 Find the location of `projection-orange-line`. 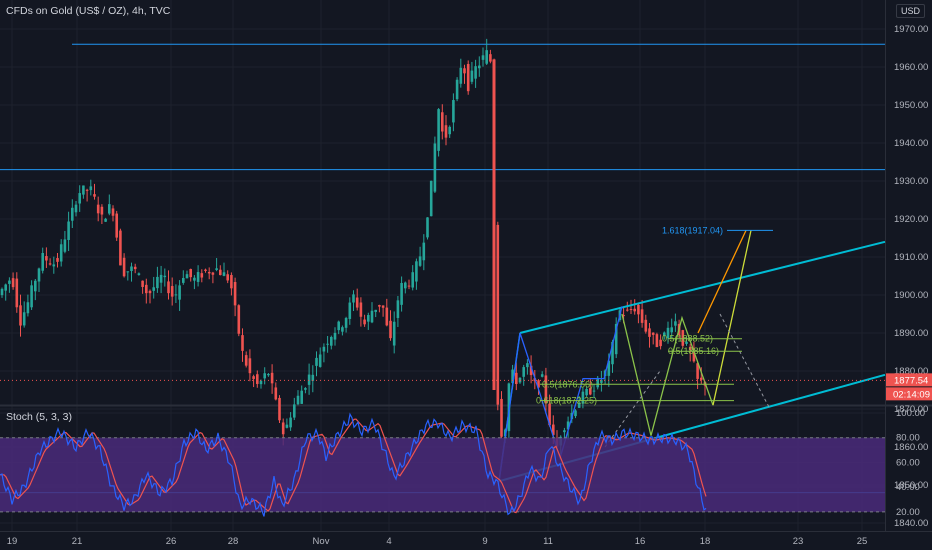

projection-orange-line is located at coordinates (722, 282).